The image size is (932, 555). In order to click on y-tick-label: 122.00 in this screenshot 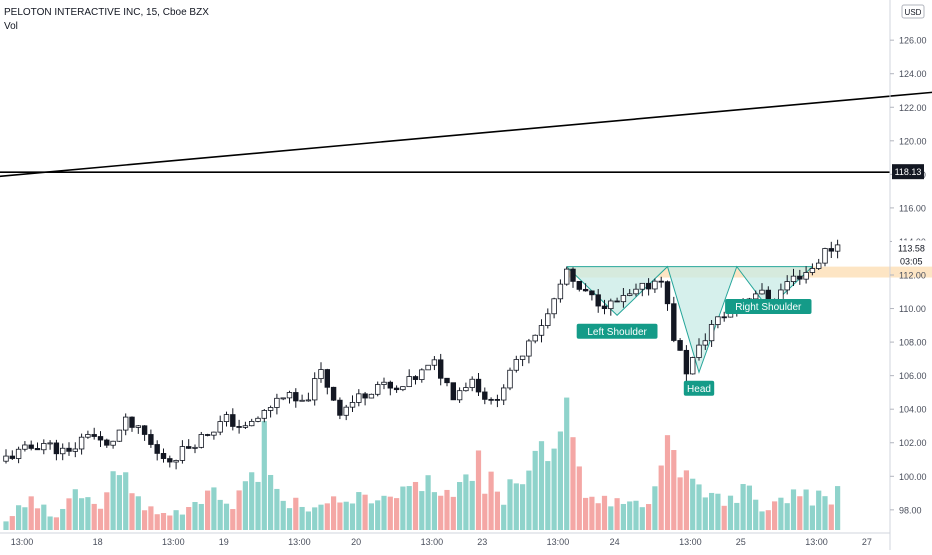, I will do `click(913, 108)`.